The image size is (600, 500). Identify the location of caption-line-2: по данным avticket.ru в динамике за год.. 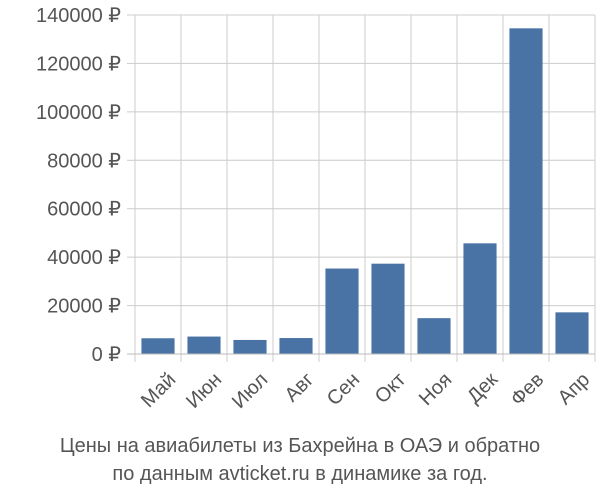
(300, 474).